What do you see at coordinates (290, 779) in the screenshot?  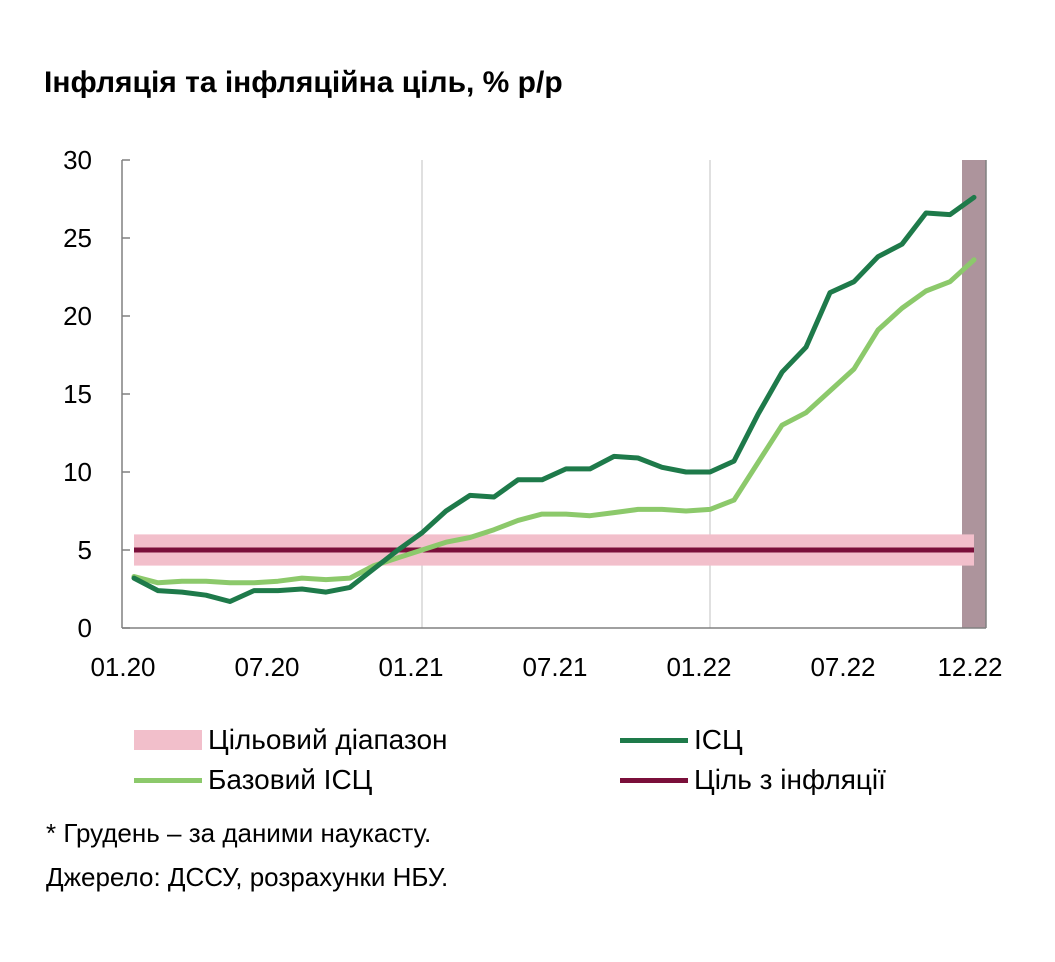 I see `legend-core-label: Базовий ІСЦ` at bounding box center [290, 779].